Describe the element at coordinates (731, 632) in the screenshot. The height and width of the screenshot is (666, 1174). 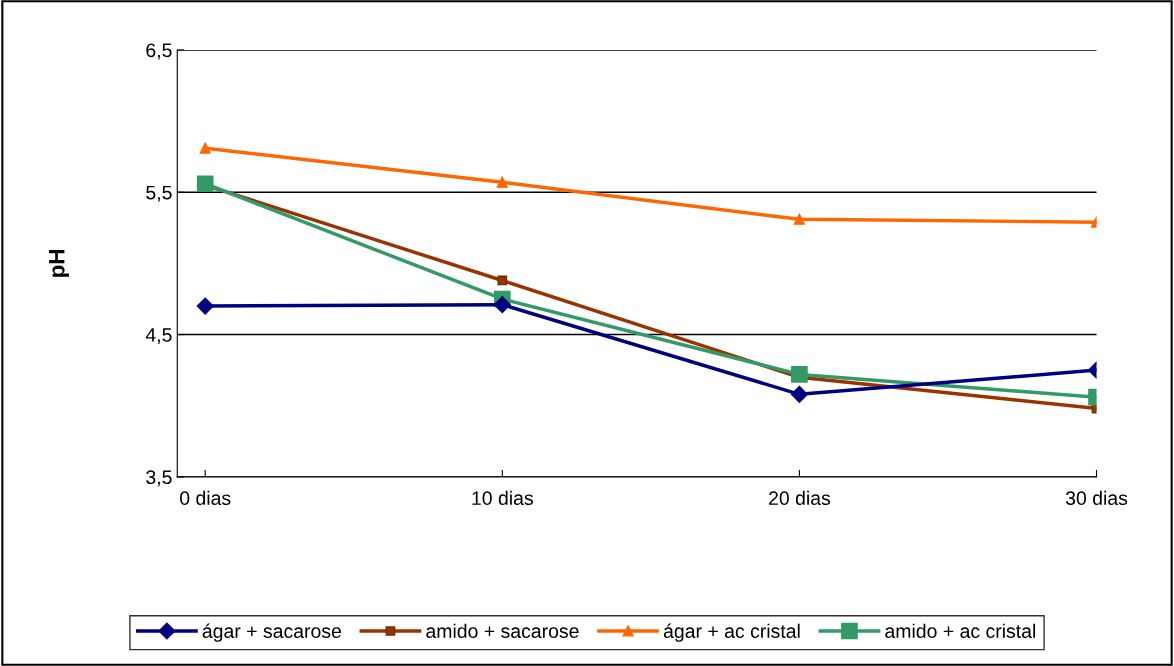
I see `legend-label: ágar + ac cristal` at that location.